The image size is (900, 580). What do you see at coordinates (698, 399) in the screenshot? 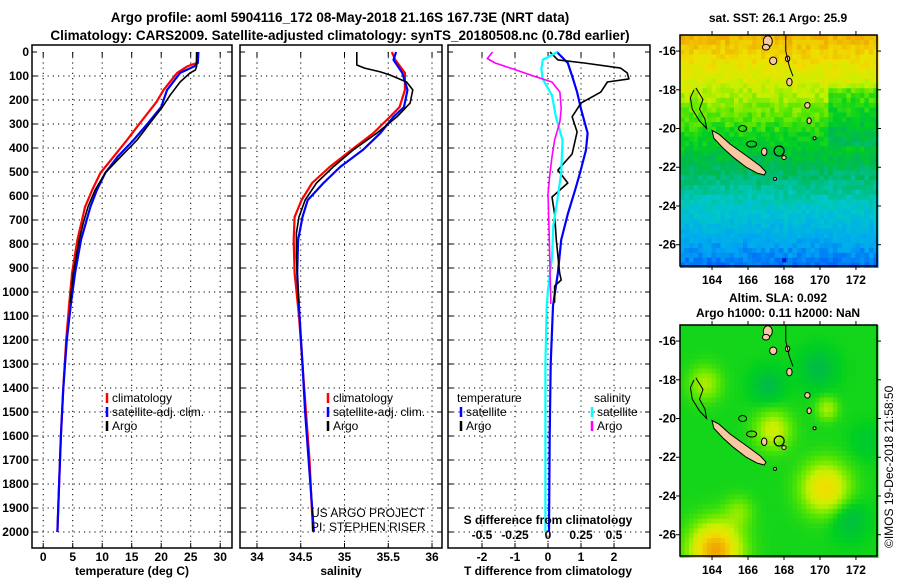
I see `reef-outline` at bounding box center [698, 399].